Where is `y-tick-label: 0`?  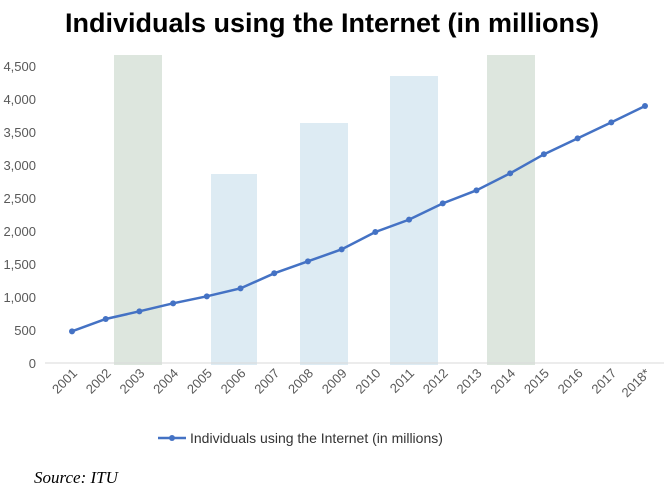
y-tick-label: 0 is located at coordinates (32, 363).